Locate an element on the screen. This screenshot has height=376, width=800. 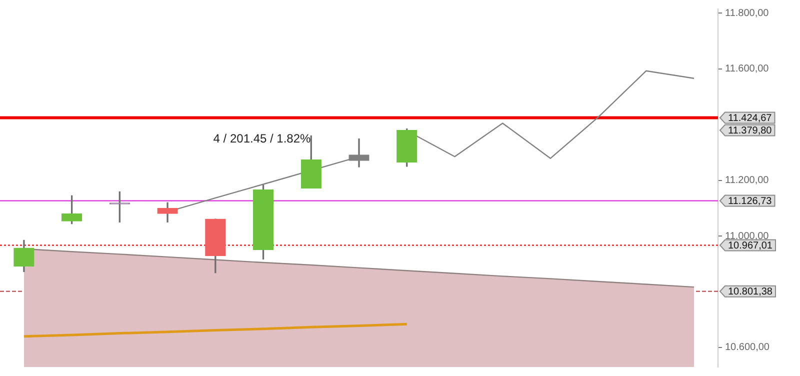
text: 11.379,80 is located at coordinates (750, 130).